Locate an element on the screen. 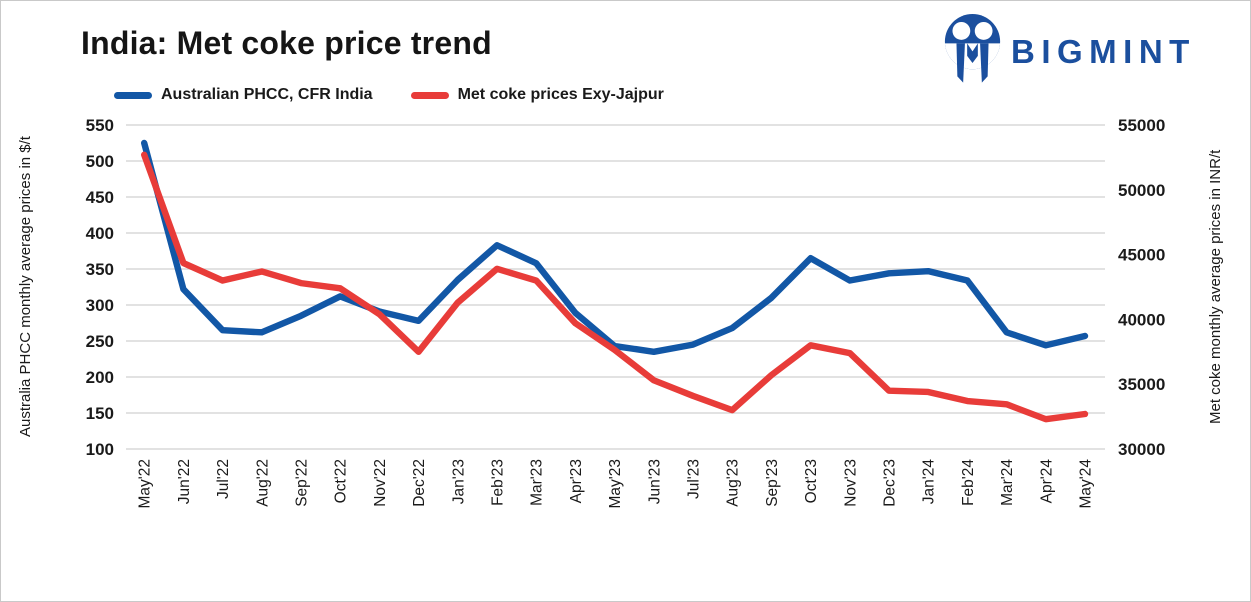 The image size is (1251, 602). x-axis-label: Apr'24 is located at coordinates (1046, 481).